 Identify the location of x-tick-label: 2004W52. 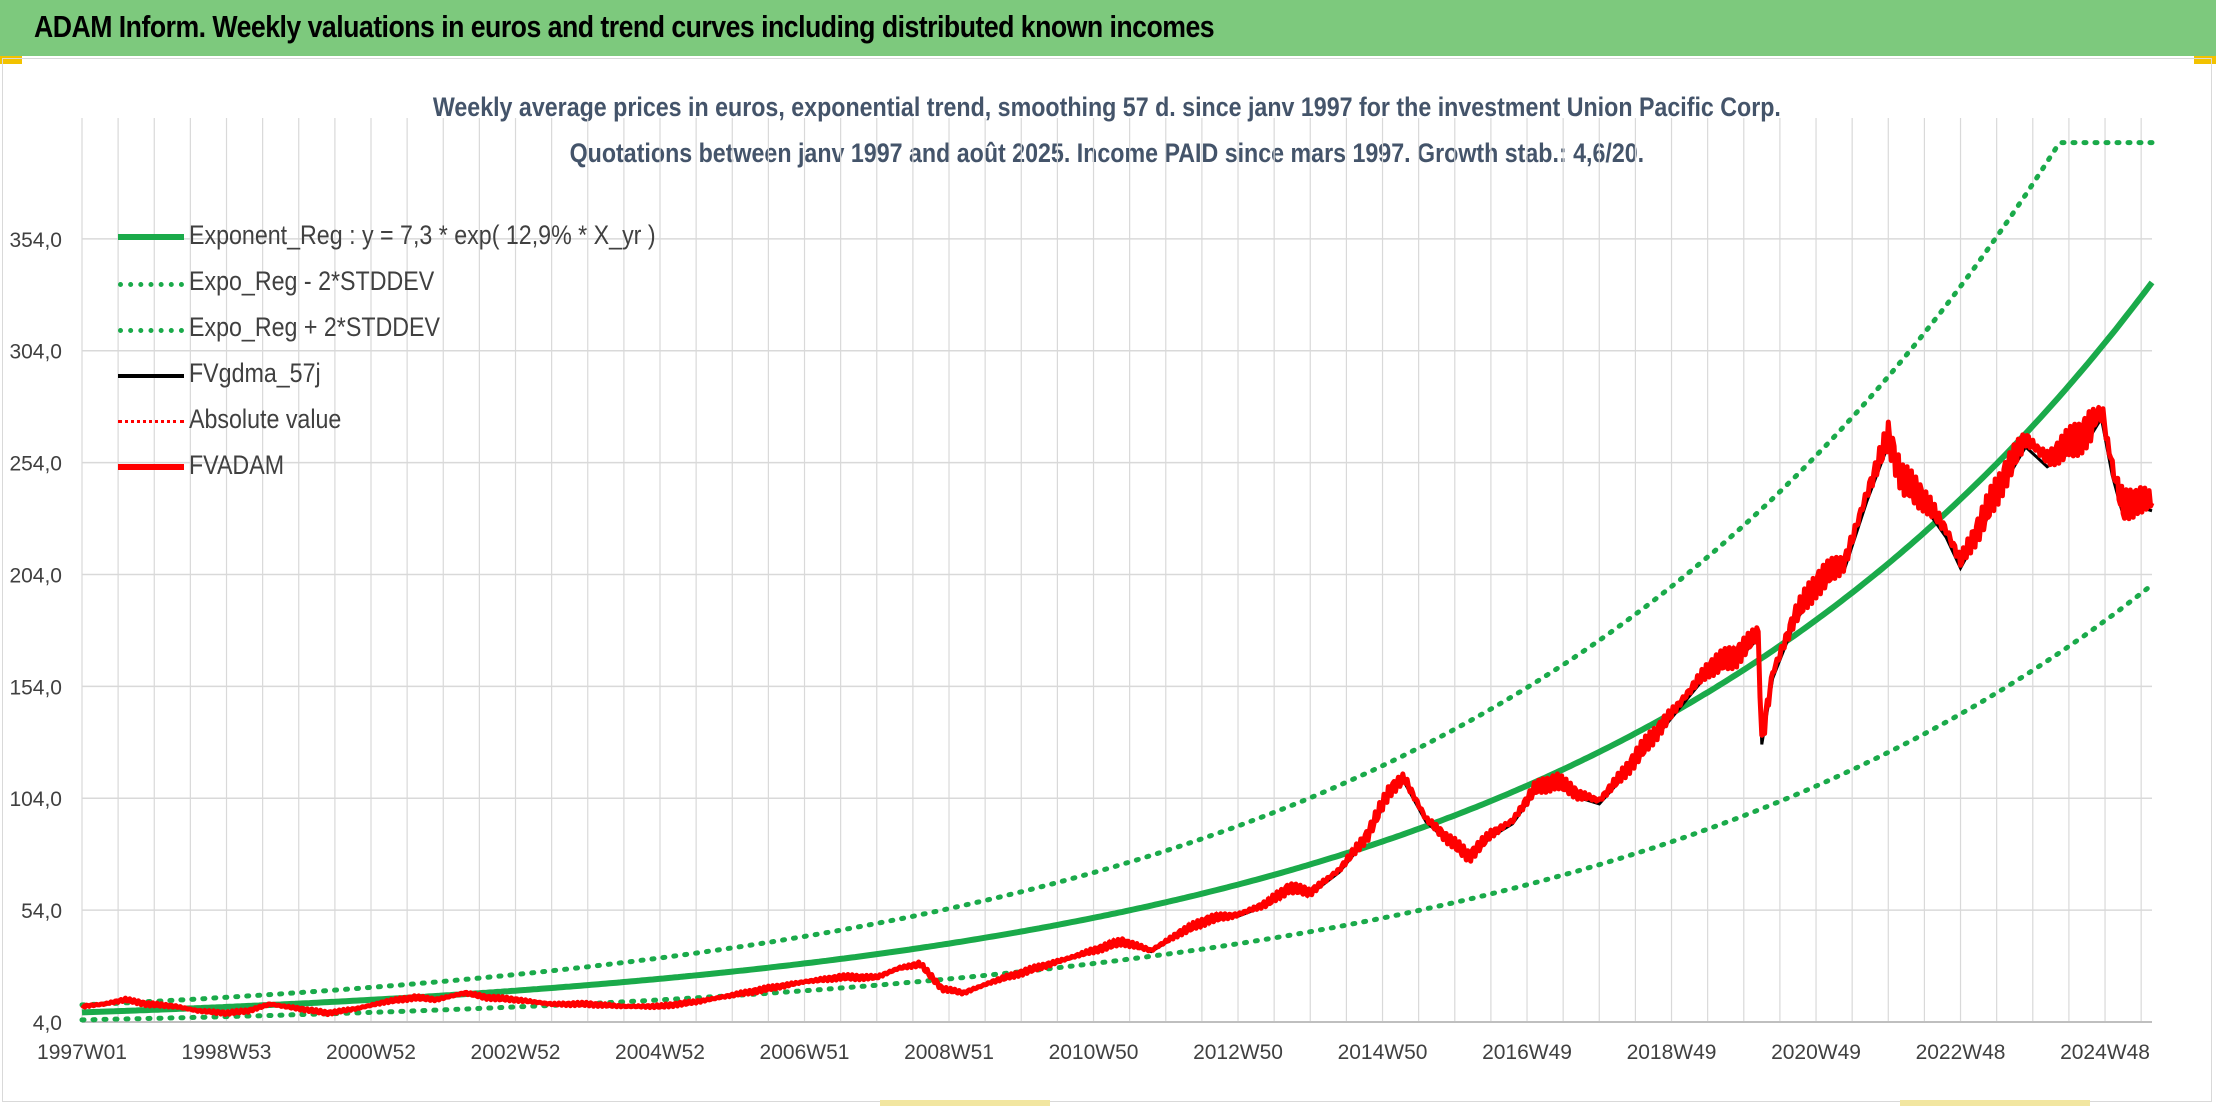
(660, 1052).